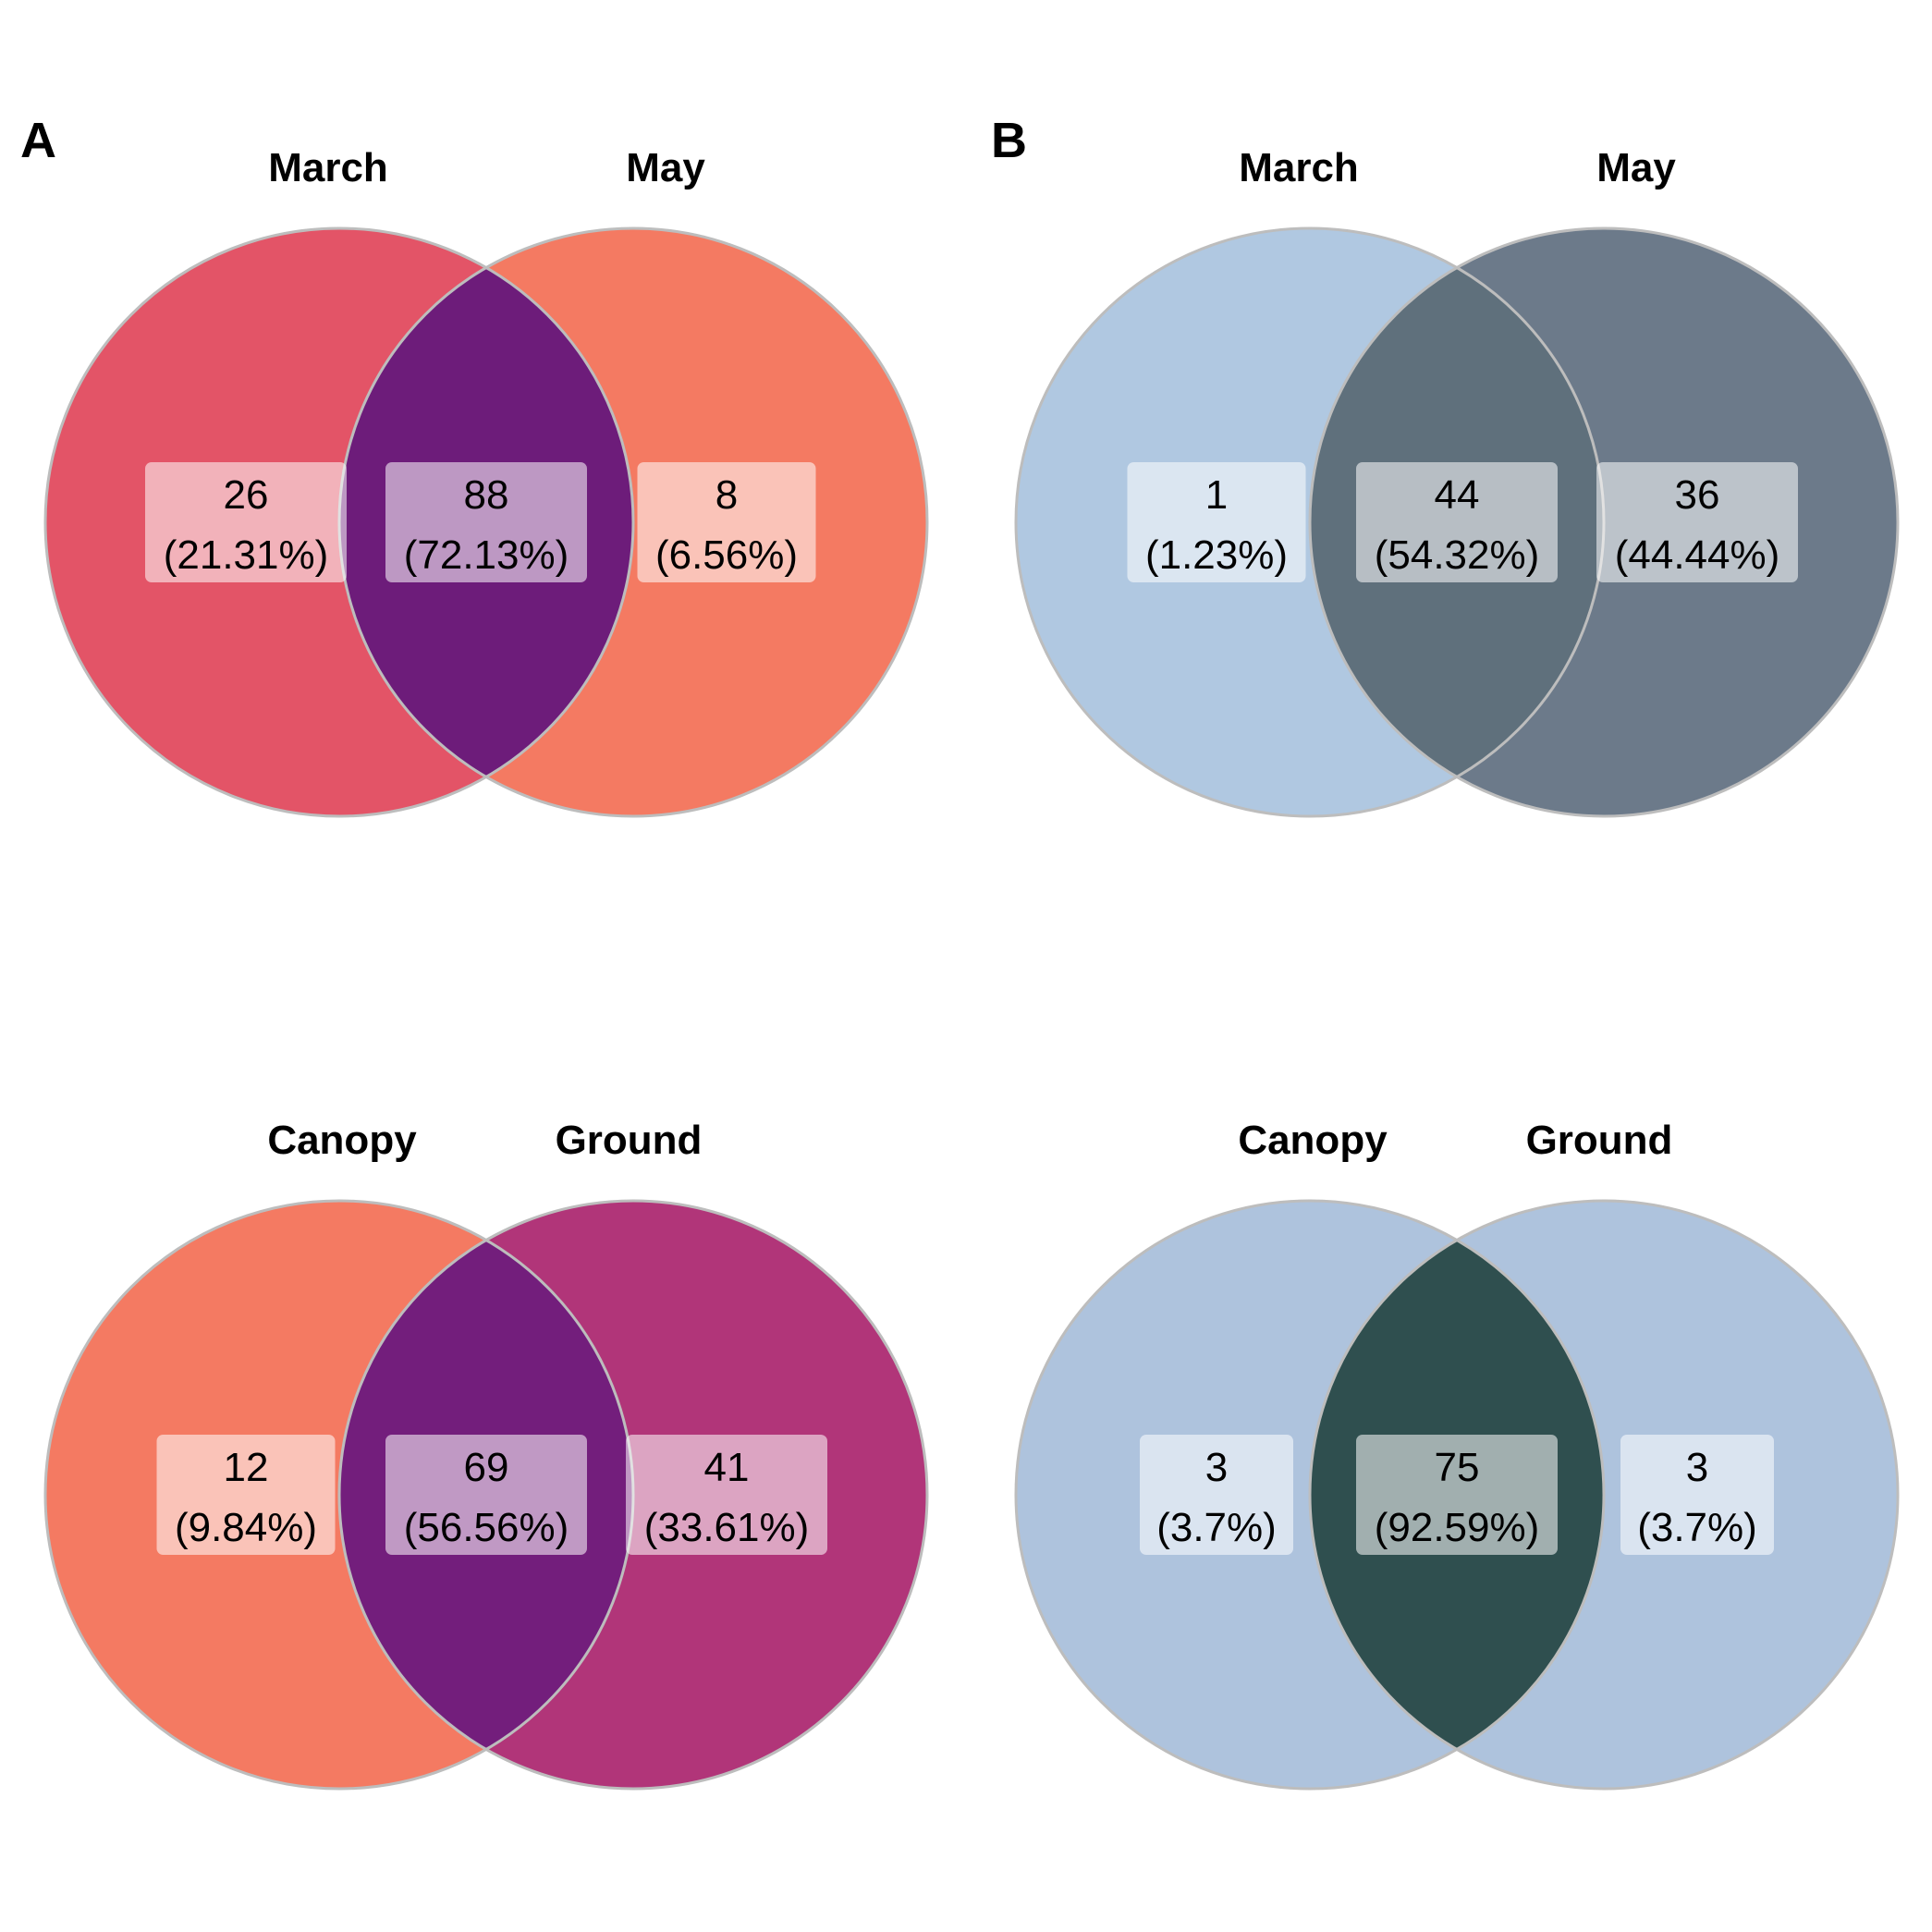  What do you see at coordinates (247, 555) in the screenshot?
I see `region-percent-left-only: (21.31%)` at bounding box center [247, 555].